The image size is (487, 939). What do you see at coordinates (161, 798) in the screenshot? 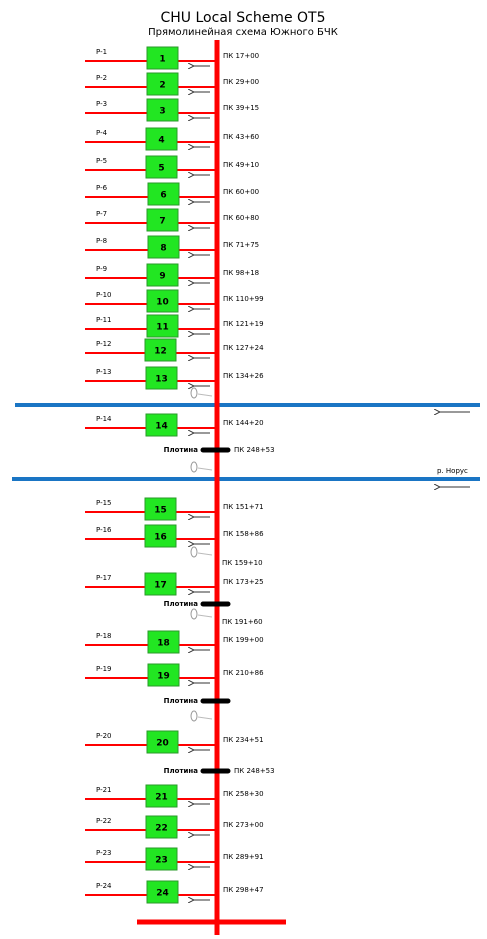
I see `structure-number: 21` at bounding box center [161, 798].